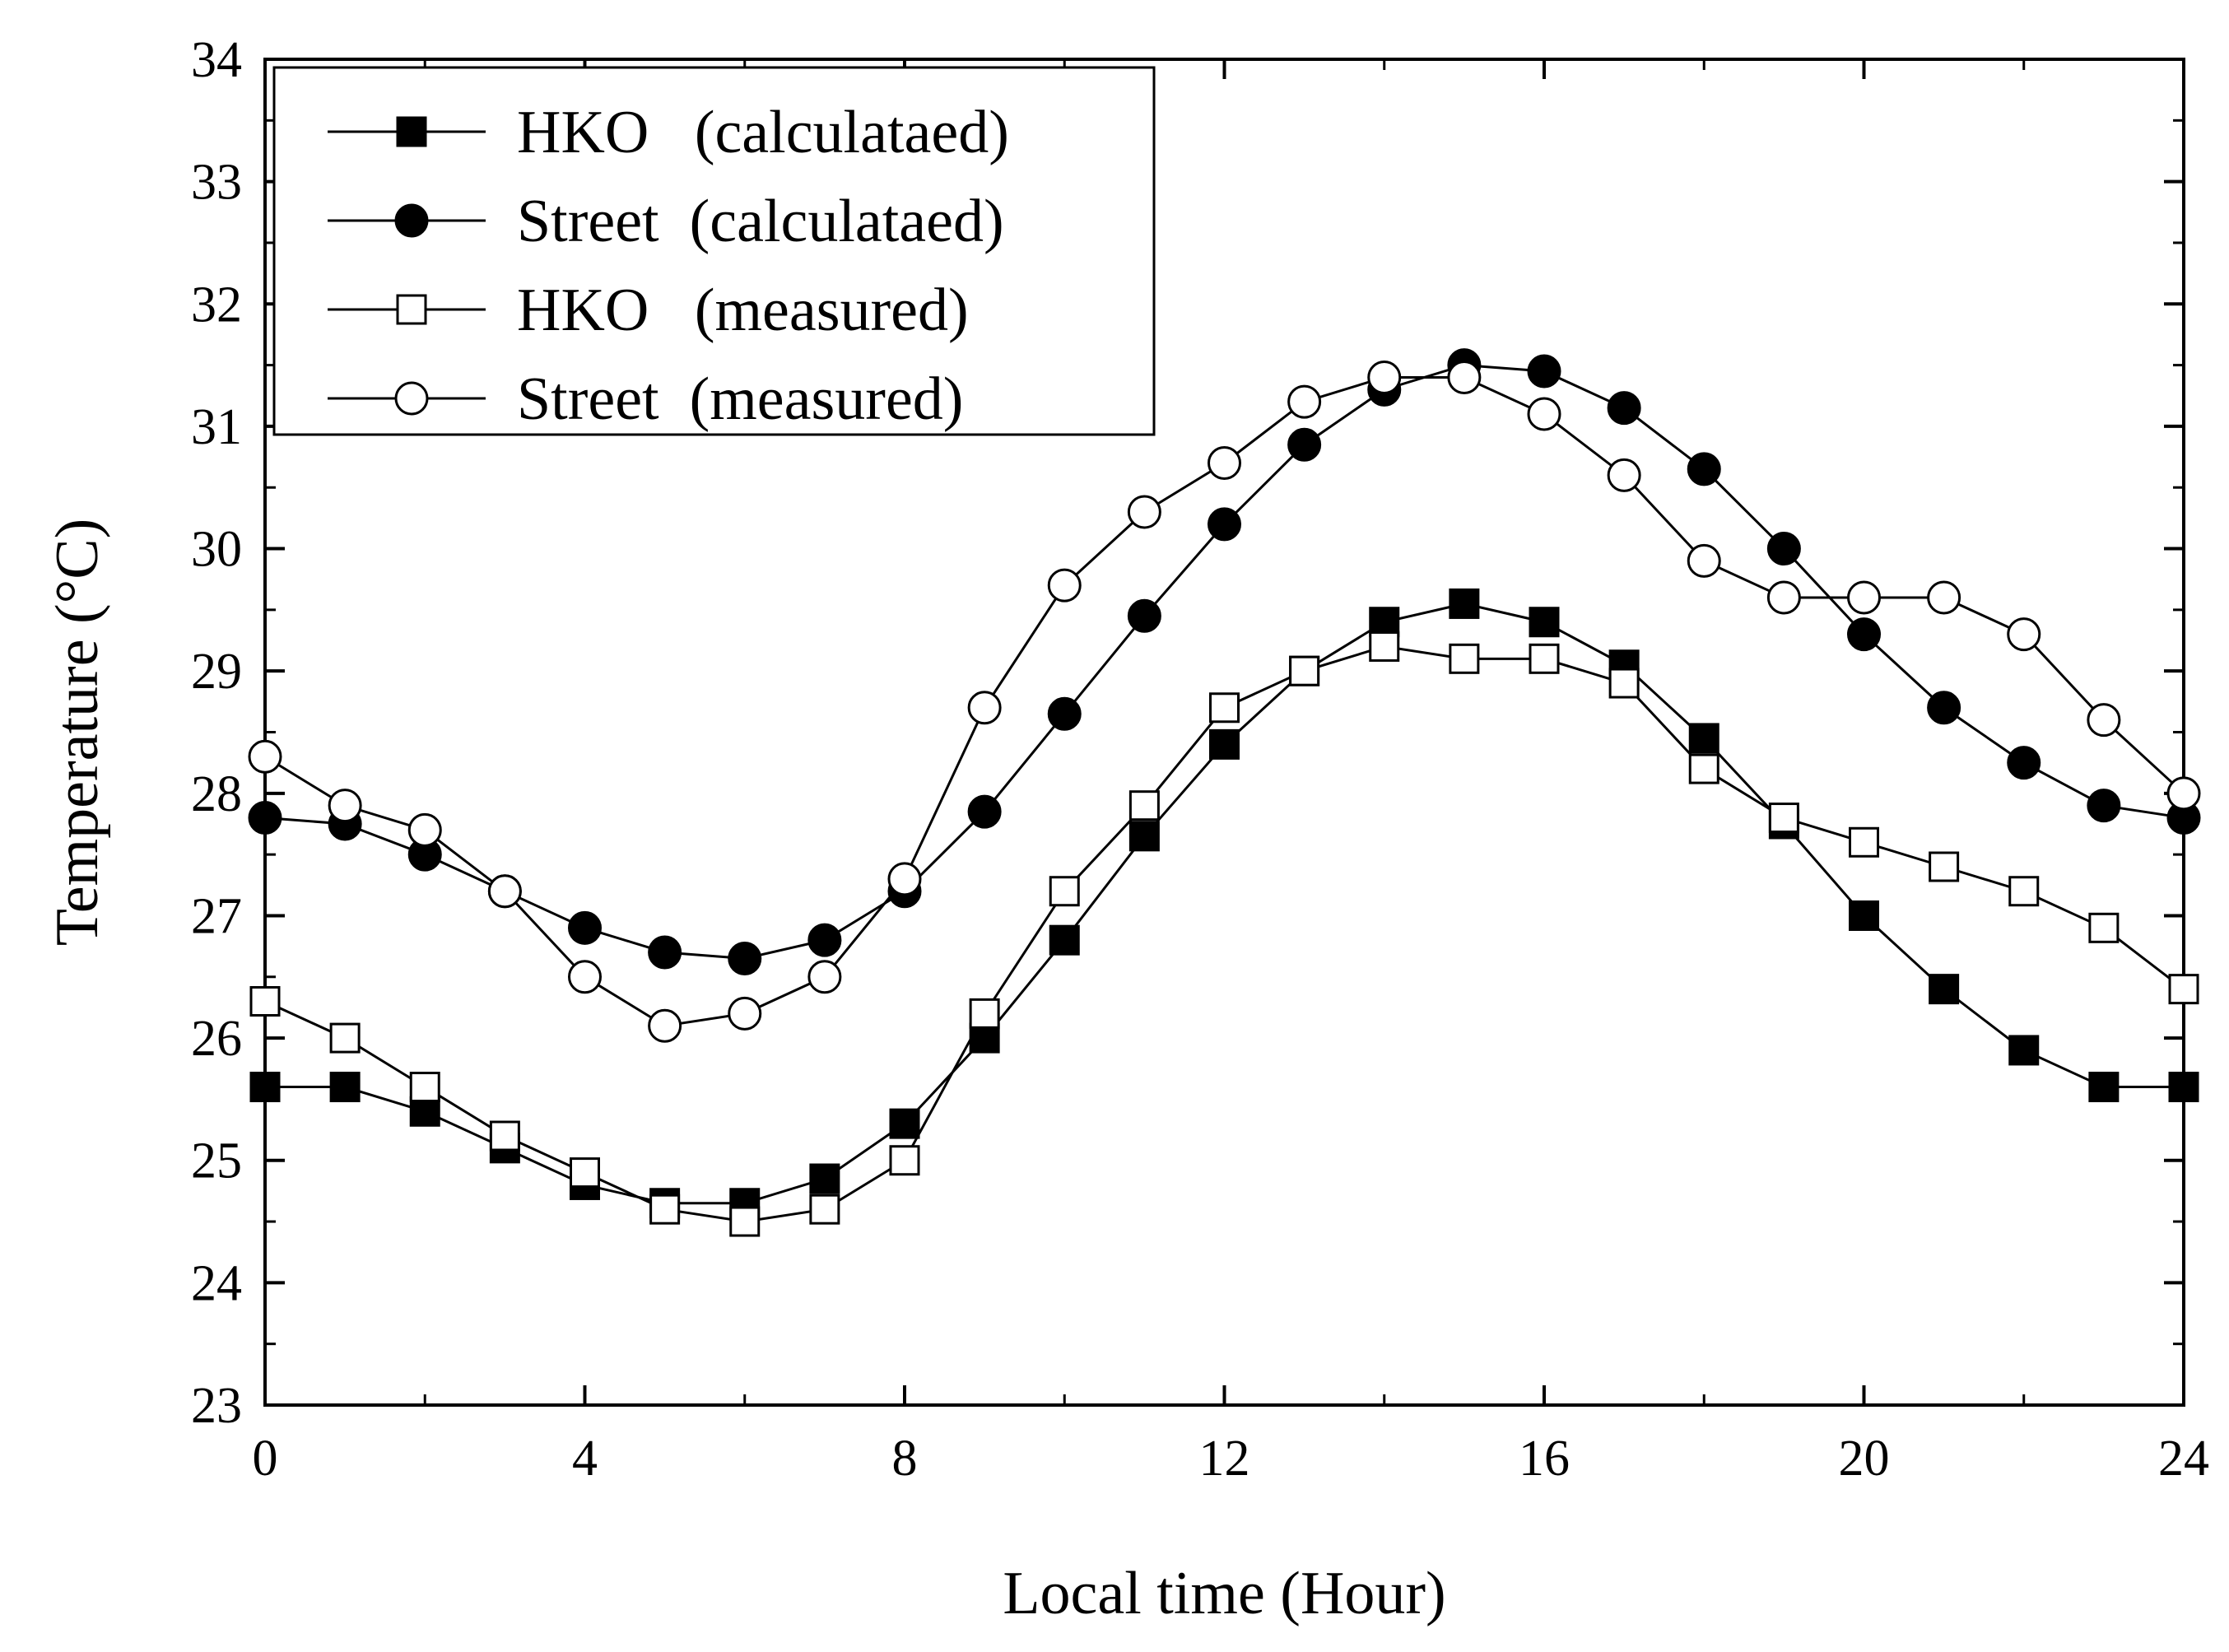  What do you see at coordinates (216, 1406) in the screenshot?
I see `y-tick-label: 23` at bounding box center [216, 1406].